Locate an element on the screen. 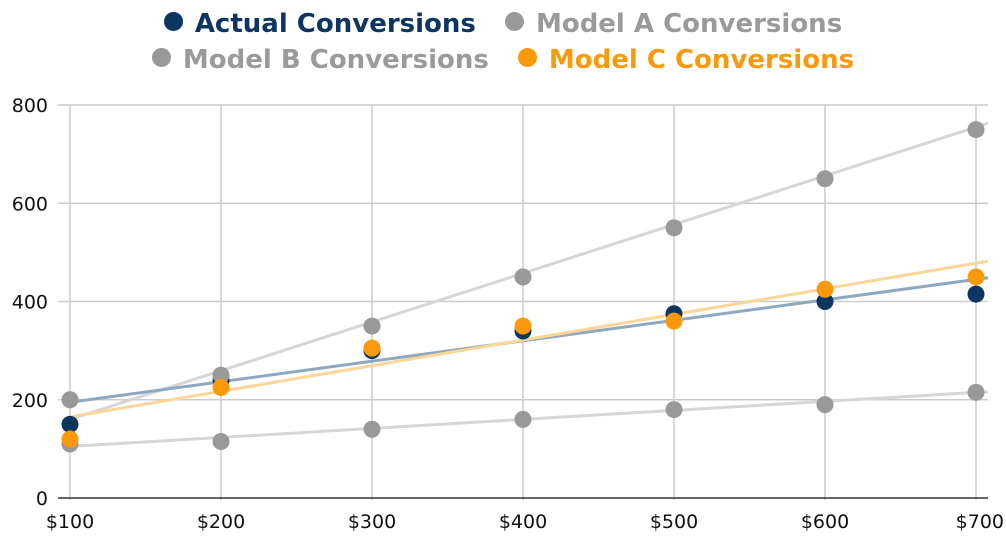  y-tick-label: 0 is located at coordinates (42, 499).